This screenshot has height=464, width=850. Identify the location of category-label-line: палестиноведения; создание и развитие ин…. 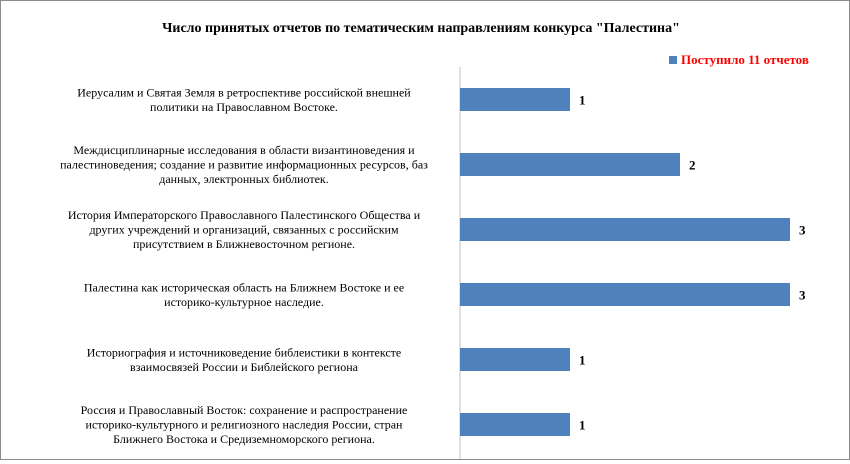
(244, 165).